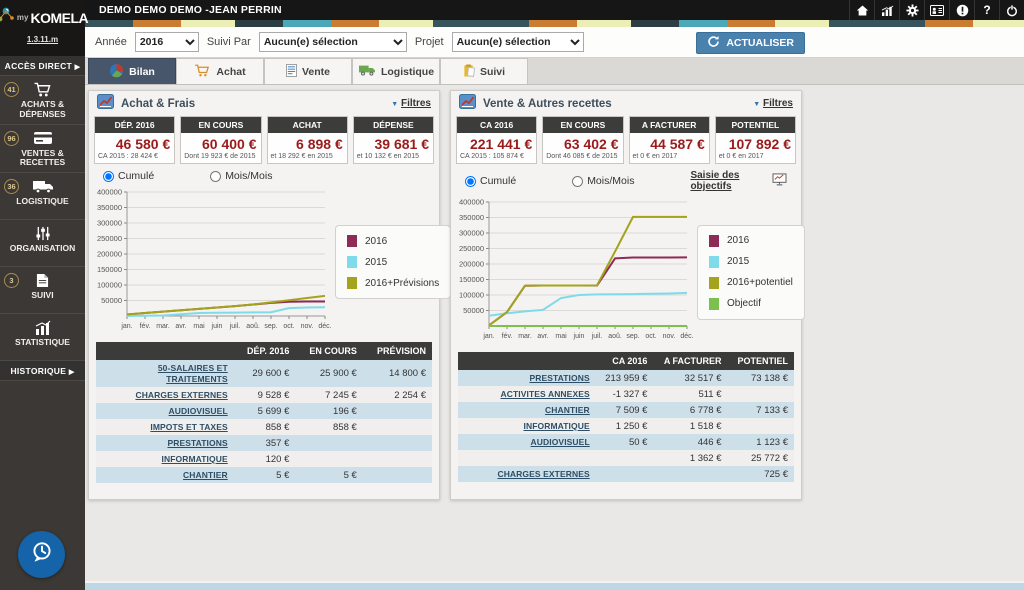  I want to click on home-icon, so click(861, 10).